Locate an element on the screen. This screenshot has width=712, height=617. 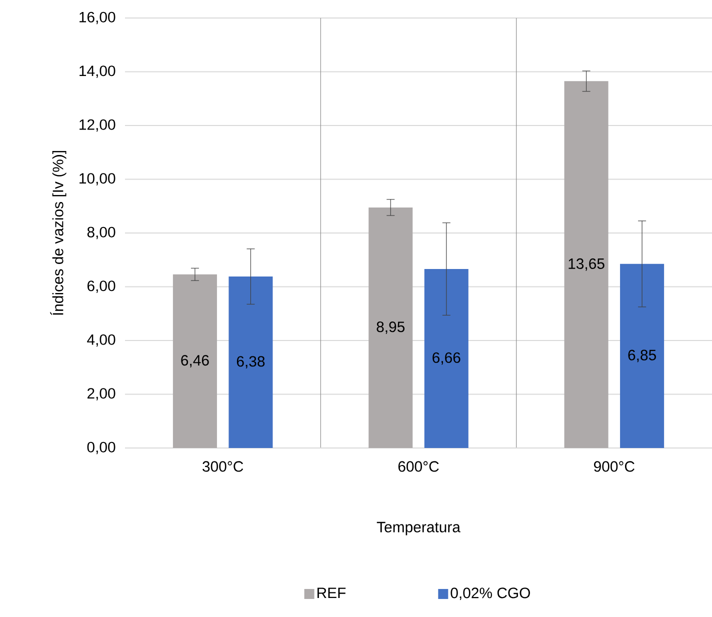
data-label: 13,65 is located at coordinates (586, 264).